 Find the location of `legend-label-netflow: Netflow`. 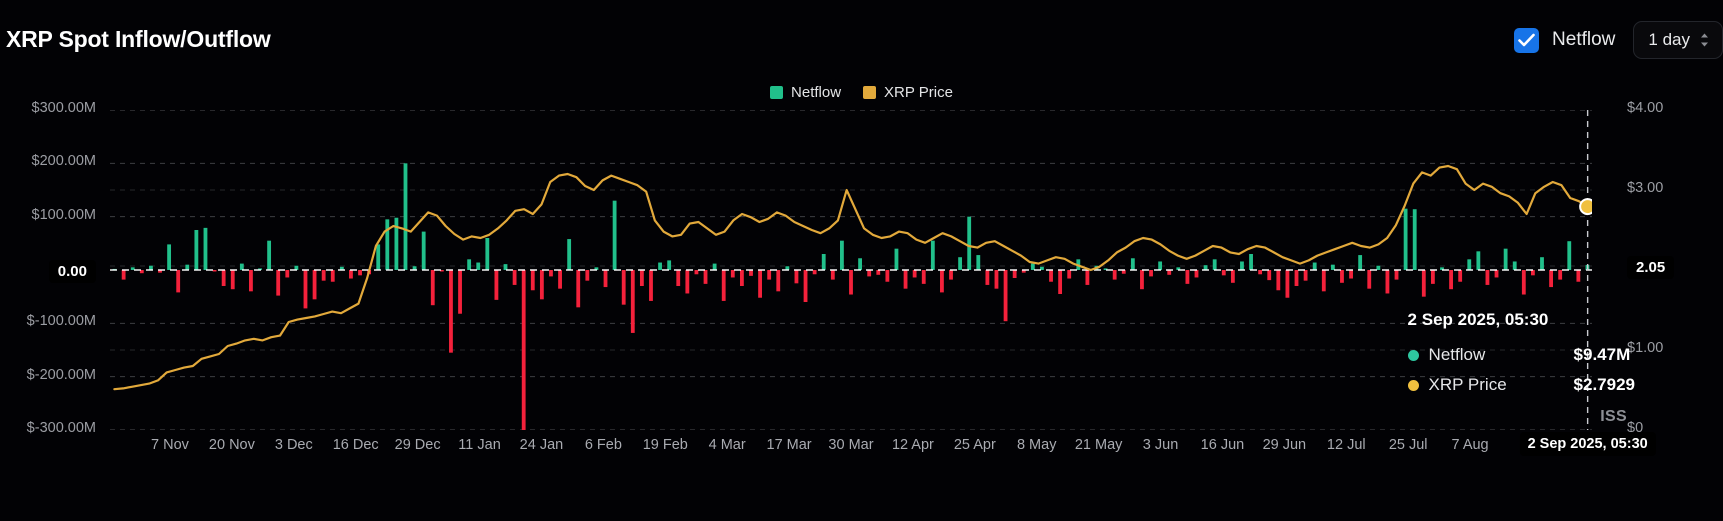

legend-label-netflow: Netflow is located at coordinates (816, 92).